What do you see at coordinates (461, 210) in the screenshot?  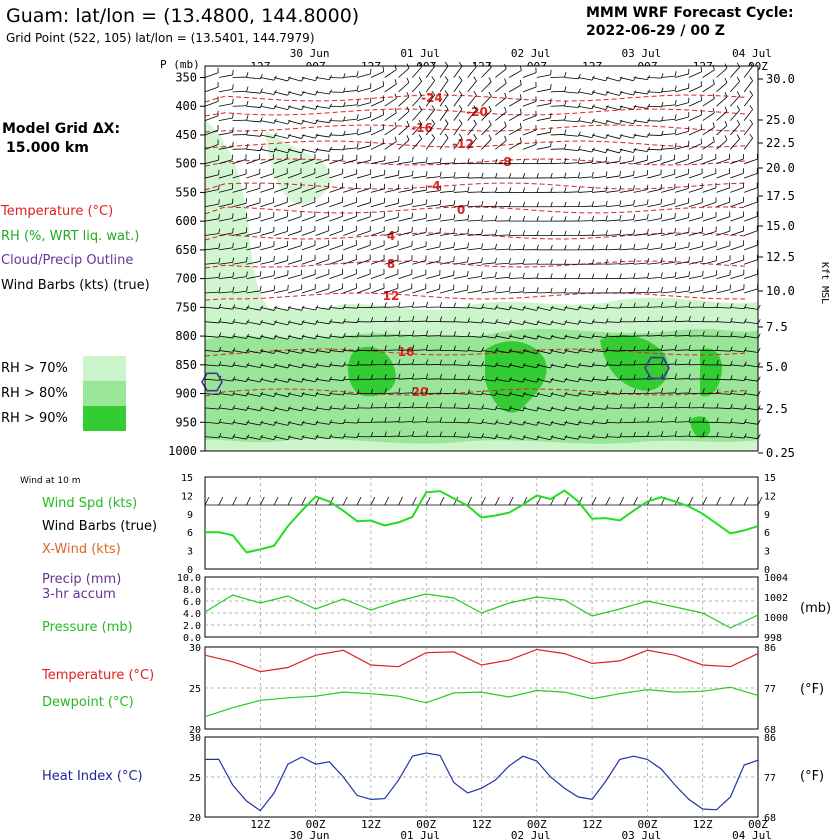 I see `temperature-contour-label: 0` at bounding box center [461, 210].